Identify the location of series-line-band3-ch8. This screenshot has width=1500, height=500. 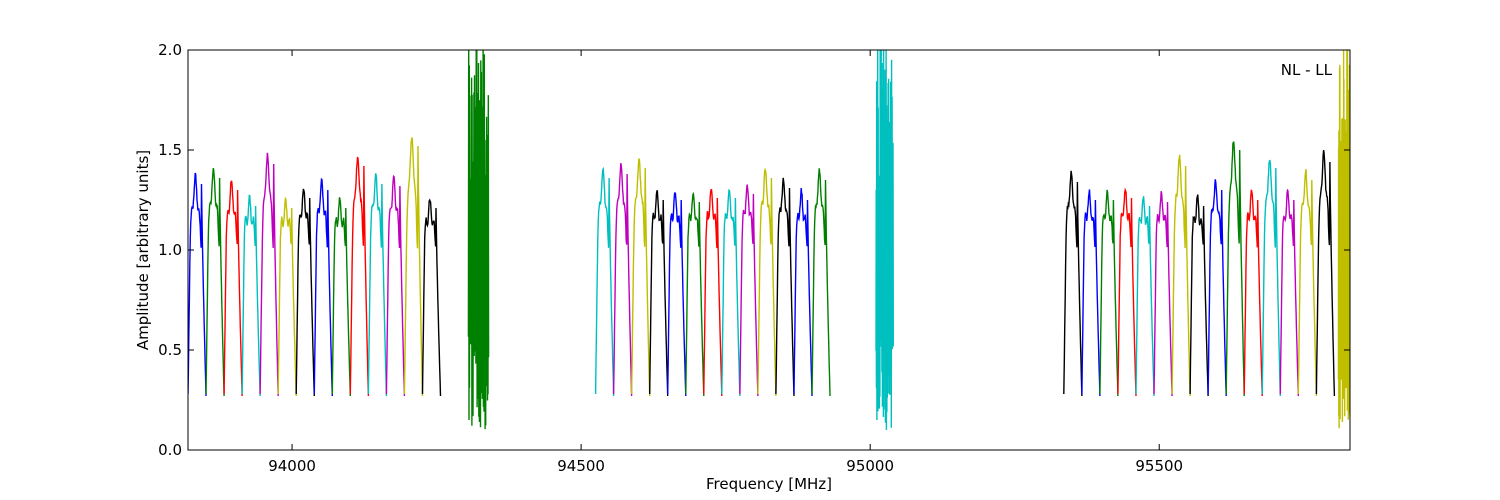
(1199, 295).